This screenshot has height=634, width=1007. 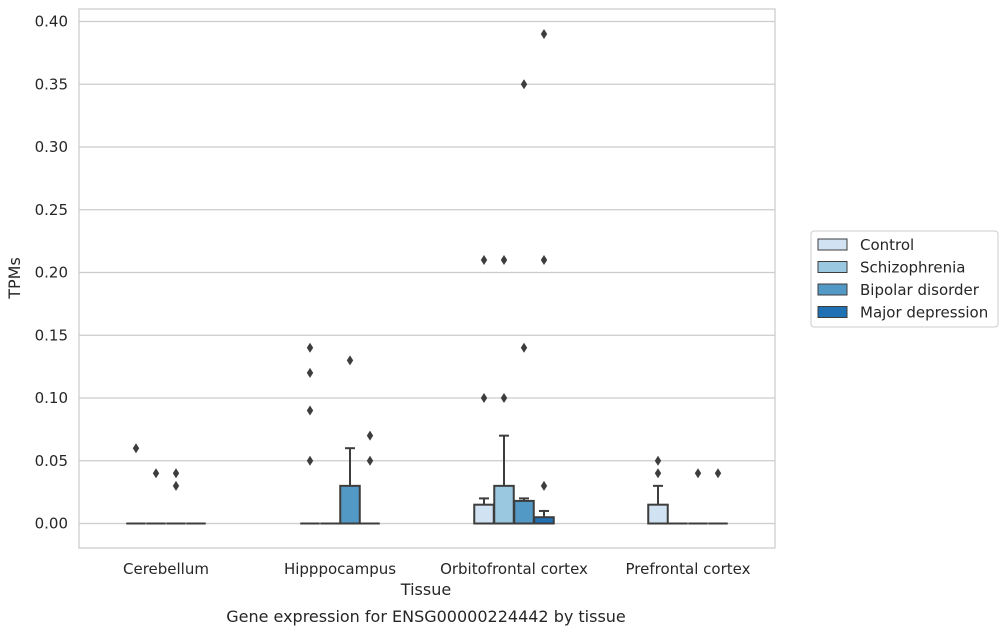 I want to click on y-axis-title: TPMs, so click(x=14, y=278).